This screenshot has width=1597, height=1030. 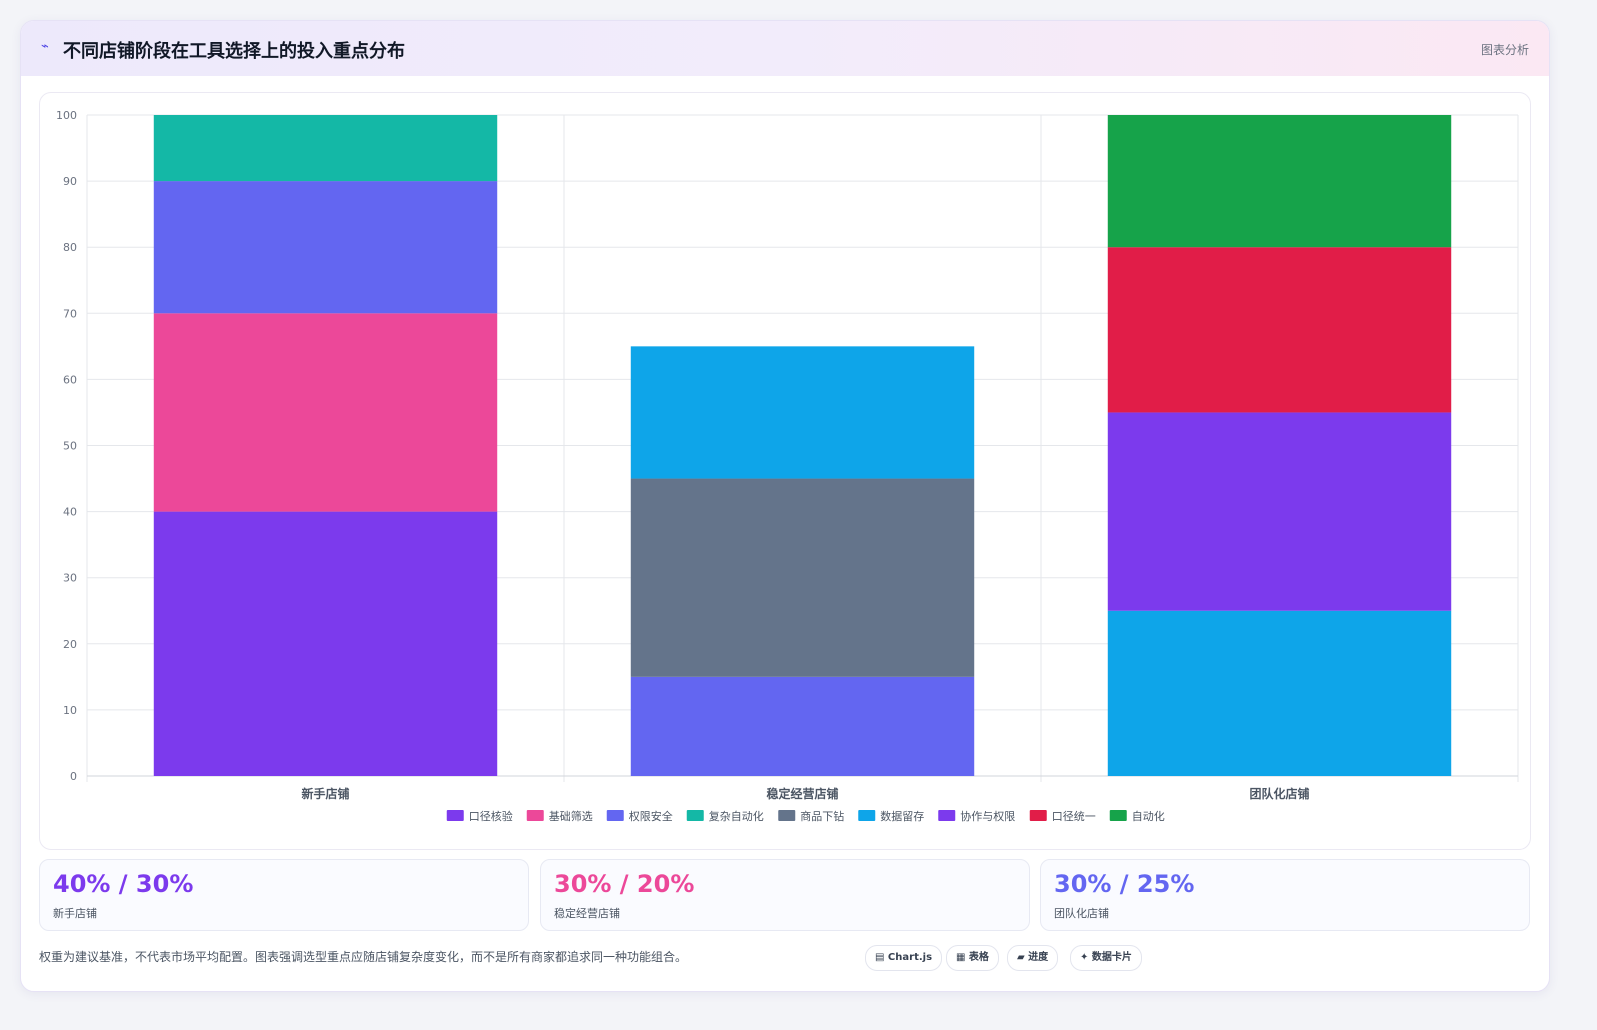 I want to click on stat-value: 30% / 20%, so click(x=624, y=884).